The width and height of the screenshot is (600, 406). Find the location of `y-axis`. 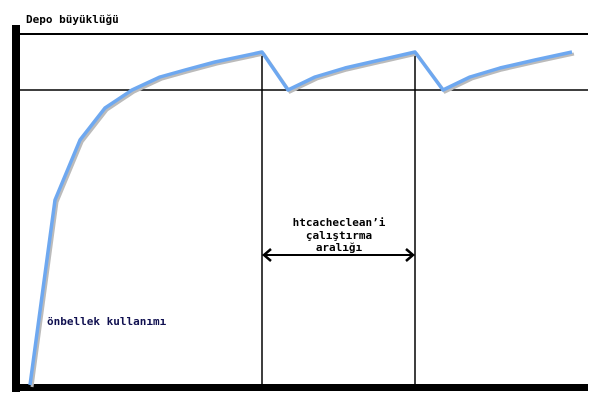

y-axis is located at coordinates (16, 208).